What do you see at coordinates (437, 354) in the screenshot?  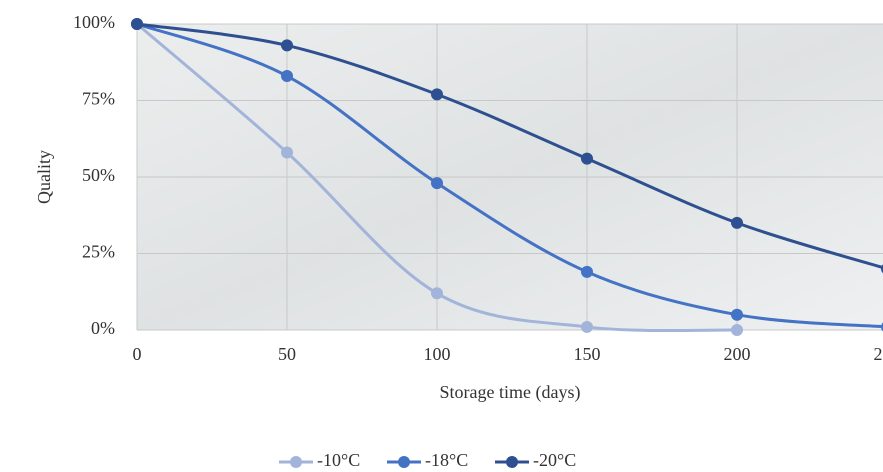 I see `x-tick-label: 100` at bounding box center [437, 354].